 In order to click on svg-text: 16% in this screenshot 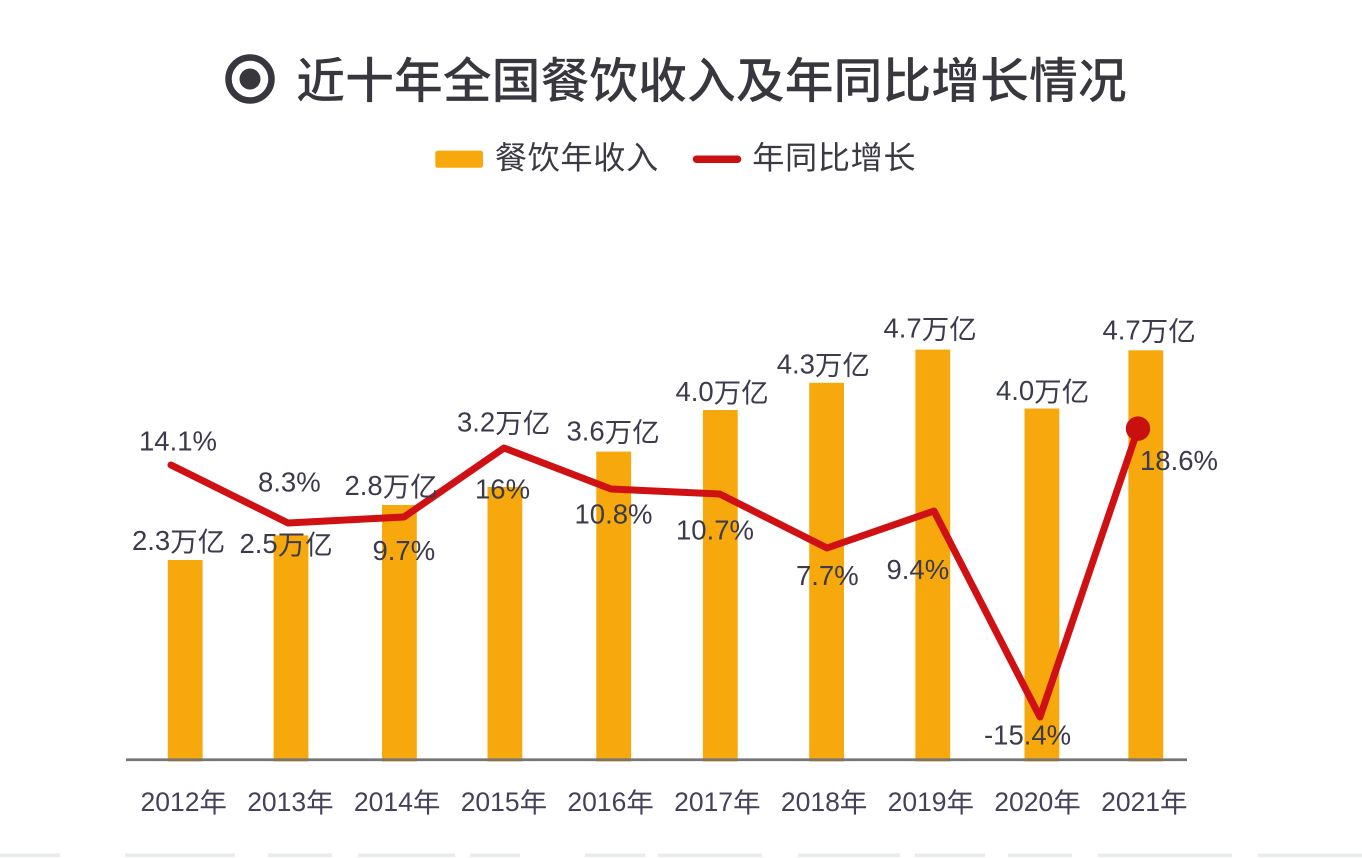, I will do `click(502, 489)`.